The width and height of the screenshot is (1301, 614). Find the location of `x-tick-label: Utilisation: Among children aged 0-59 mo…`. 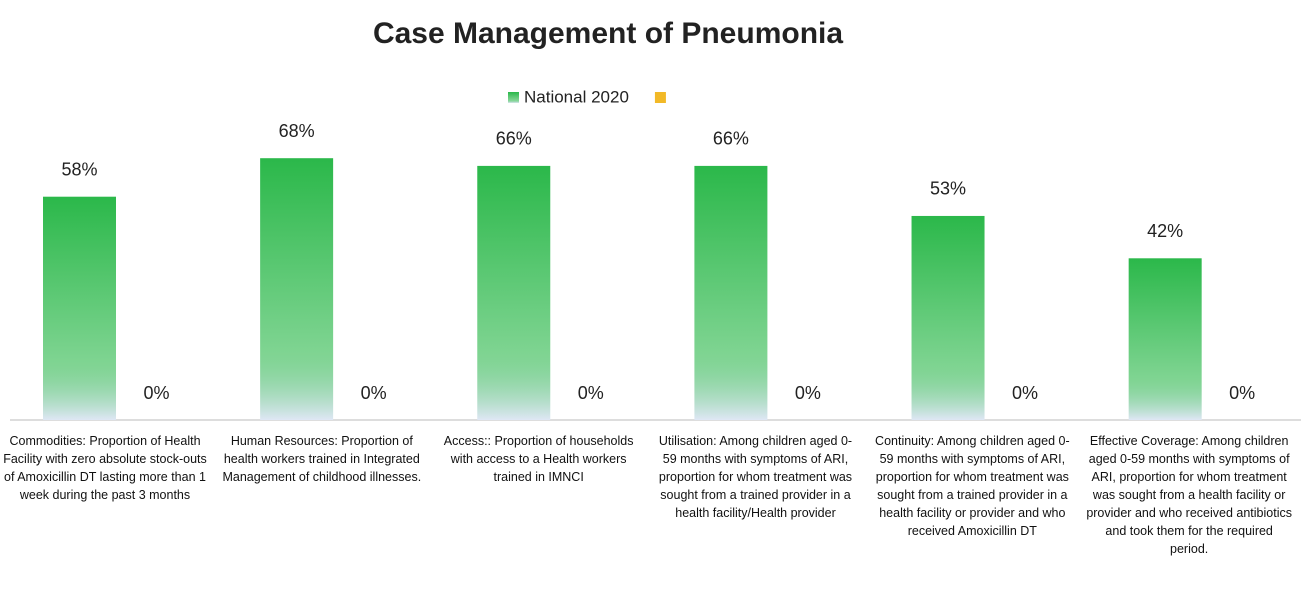

x-tick-label: Utilisation: Among children aged 0-59 mo… is located at coordinates (755, 477).